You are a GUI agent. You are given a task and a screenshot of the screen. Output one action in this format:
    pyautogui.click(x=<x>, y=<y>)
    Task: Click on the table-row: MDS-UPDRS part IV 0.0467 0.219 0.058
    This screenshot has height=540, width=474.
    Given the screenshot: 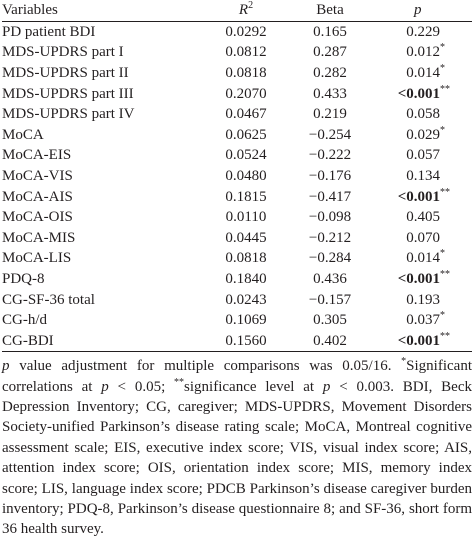 What is the action you would take?
    pyautogui.click(x=237, y=114)
    